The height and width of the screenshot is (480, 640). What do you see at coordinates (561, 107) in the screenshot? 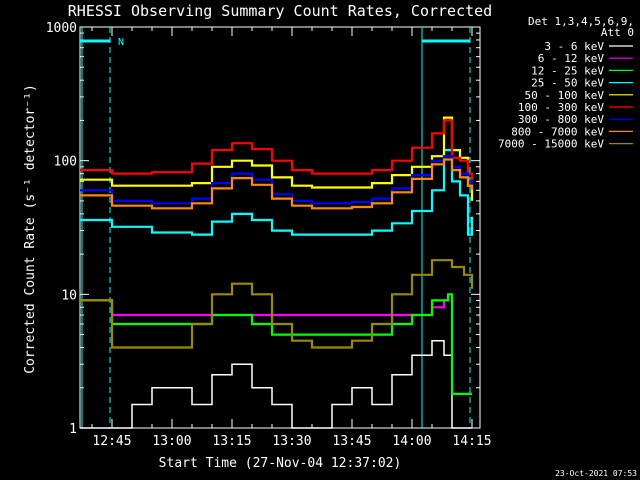
I see `legend-label: 100 - 300 keV` at bounding box center [561, 107].